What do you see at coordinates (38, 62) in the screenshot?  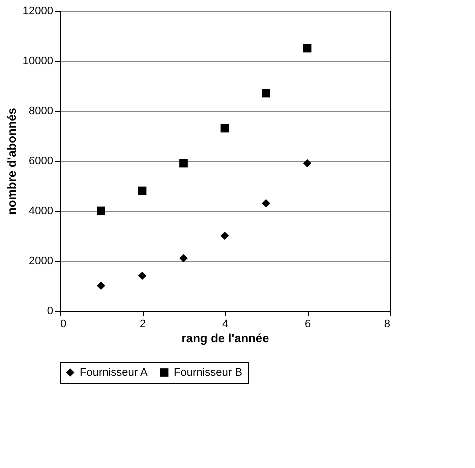 I see `y-tick-label: 10000` at bounding box center [38, 62].